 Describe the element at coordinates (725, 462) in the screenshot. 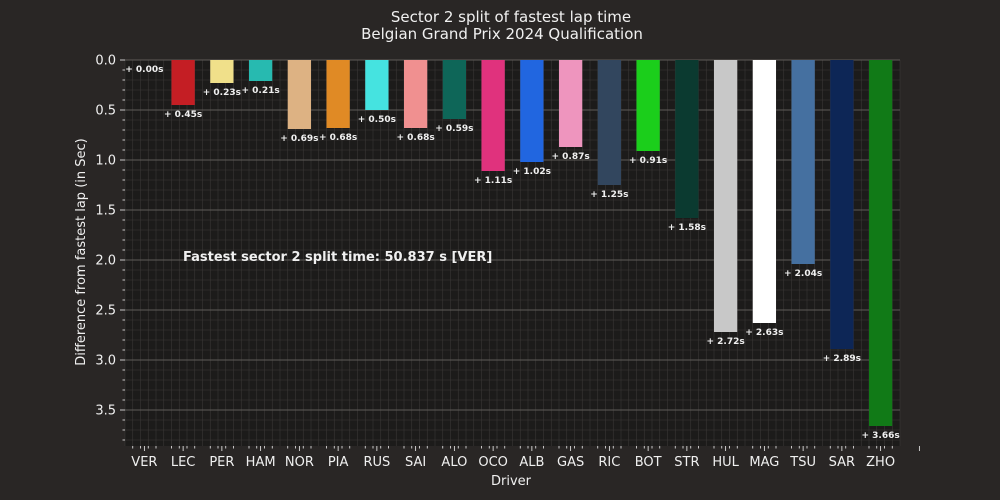

I see `x-tick-label: HUL` at that location.